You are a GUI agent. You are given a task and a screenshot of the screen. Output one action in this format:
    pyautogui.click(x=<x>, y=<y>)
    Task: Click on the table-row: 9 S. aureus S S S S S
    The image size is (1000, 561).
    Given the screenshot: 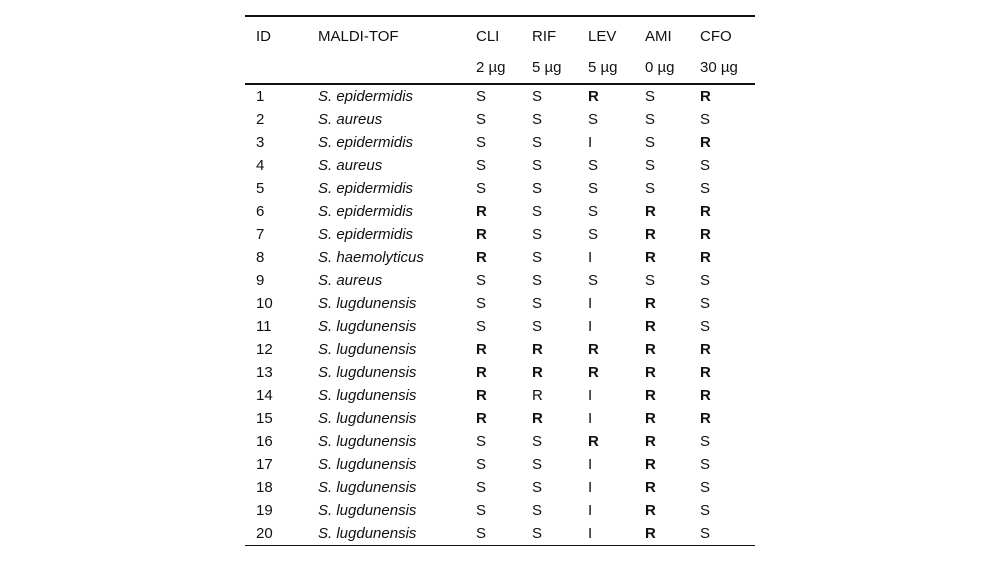 What is the action you would take?
    pyautogui.click(x=500, y=280)
    